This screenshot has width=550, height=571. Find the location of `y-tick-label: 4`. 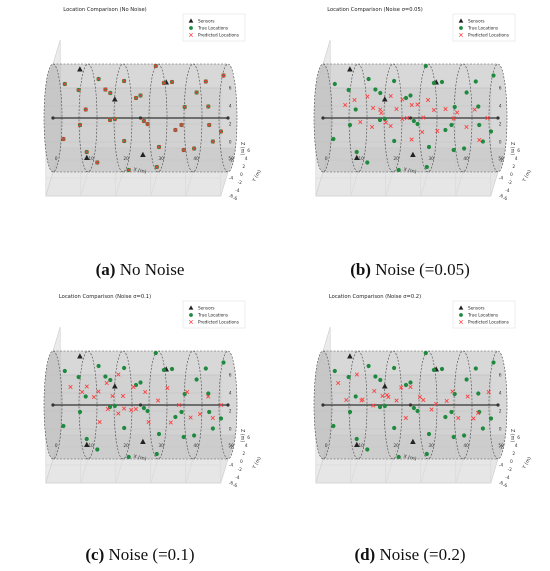

y-tick-label: 4 is located at coordinates (516, 446).